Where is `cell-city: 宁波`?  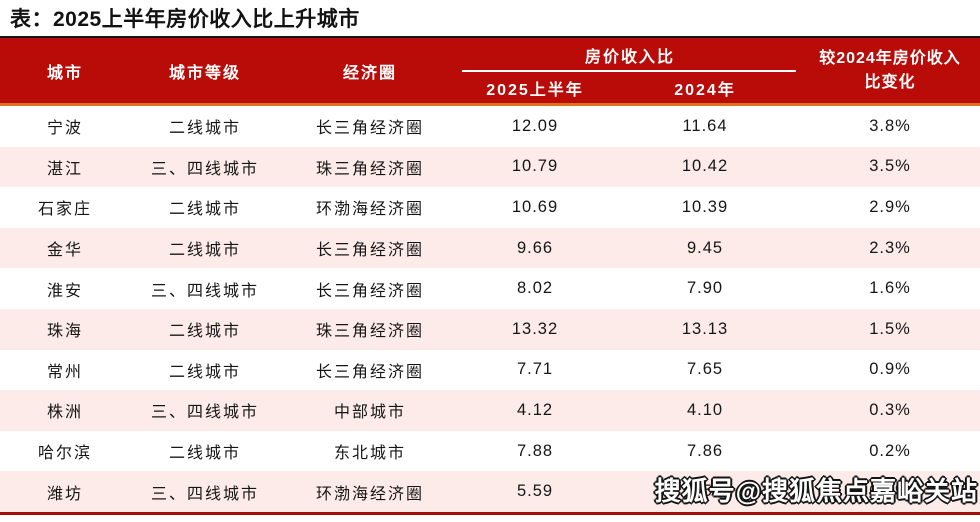 cell-city: 宁波 is located at coordinates (64, 129).